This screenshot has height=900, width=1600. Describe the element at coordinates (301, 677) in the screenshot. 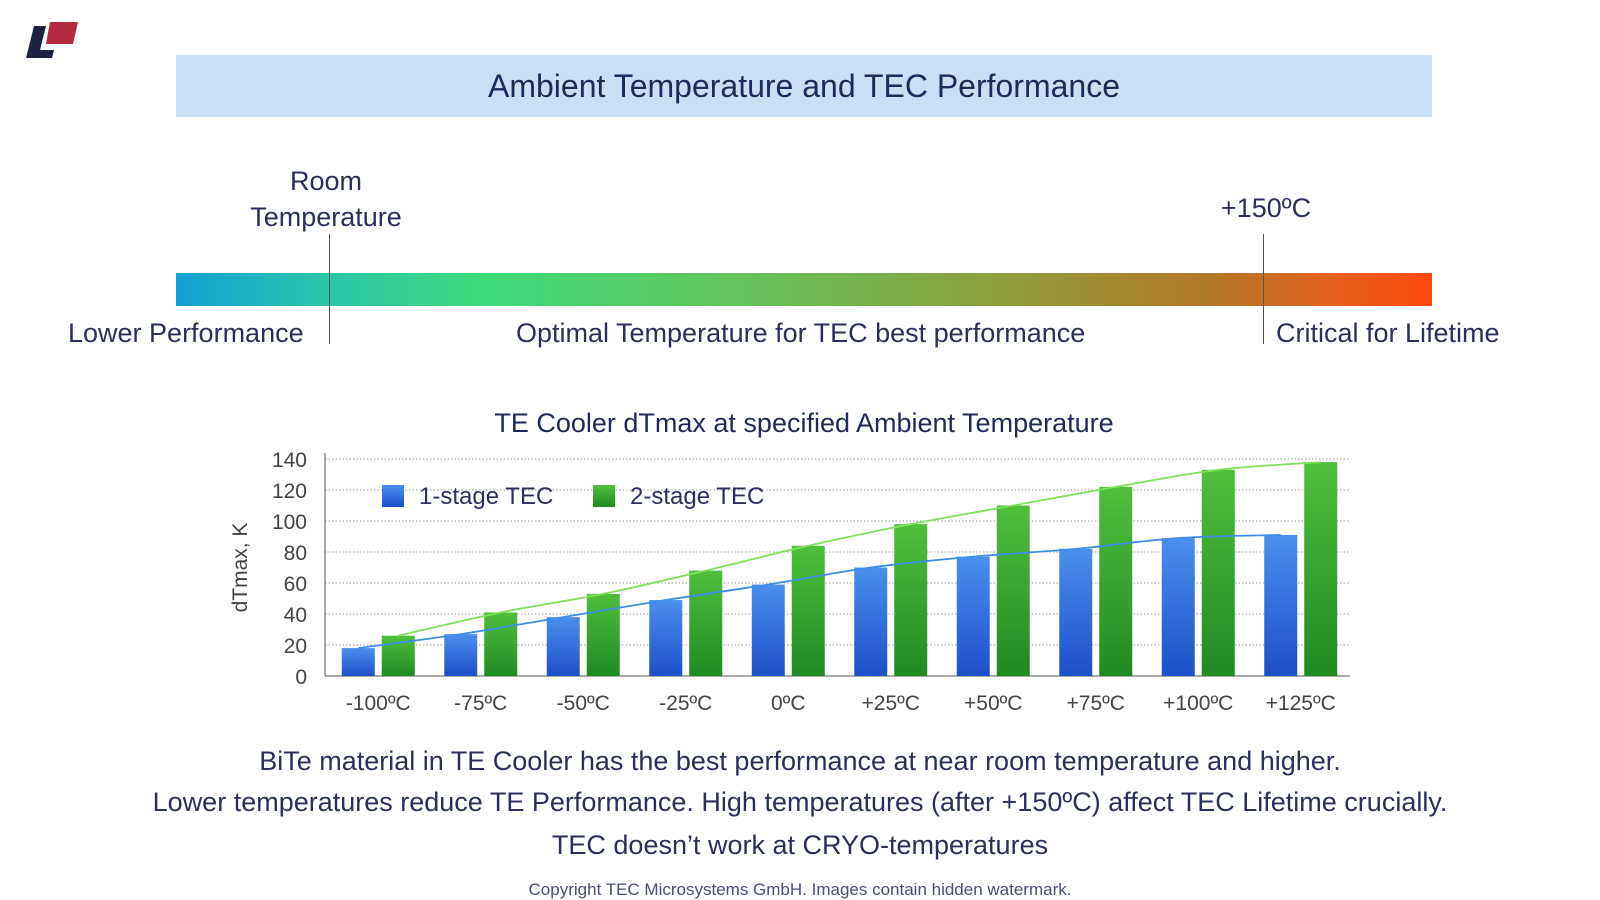

I see `y-tick-label: 0` at that location.